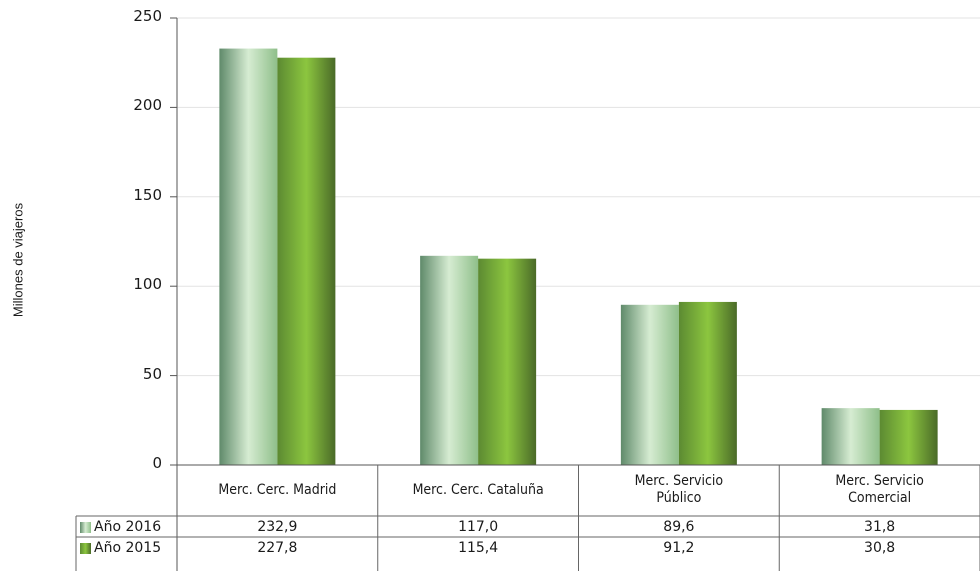  What do you see at coordinates (679, 489) in the screenshot?
I see `category-label: Merc. Servicio Público` at bounding box center [679, 489].